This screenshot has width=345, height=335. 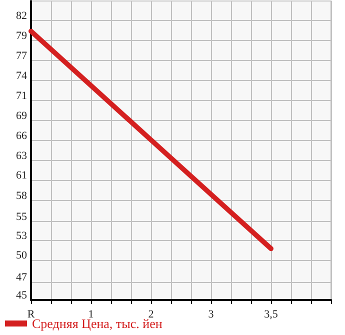 I want to click on y-tick-label: 55, so click(x=22, y=216).